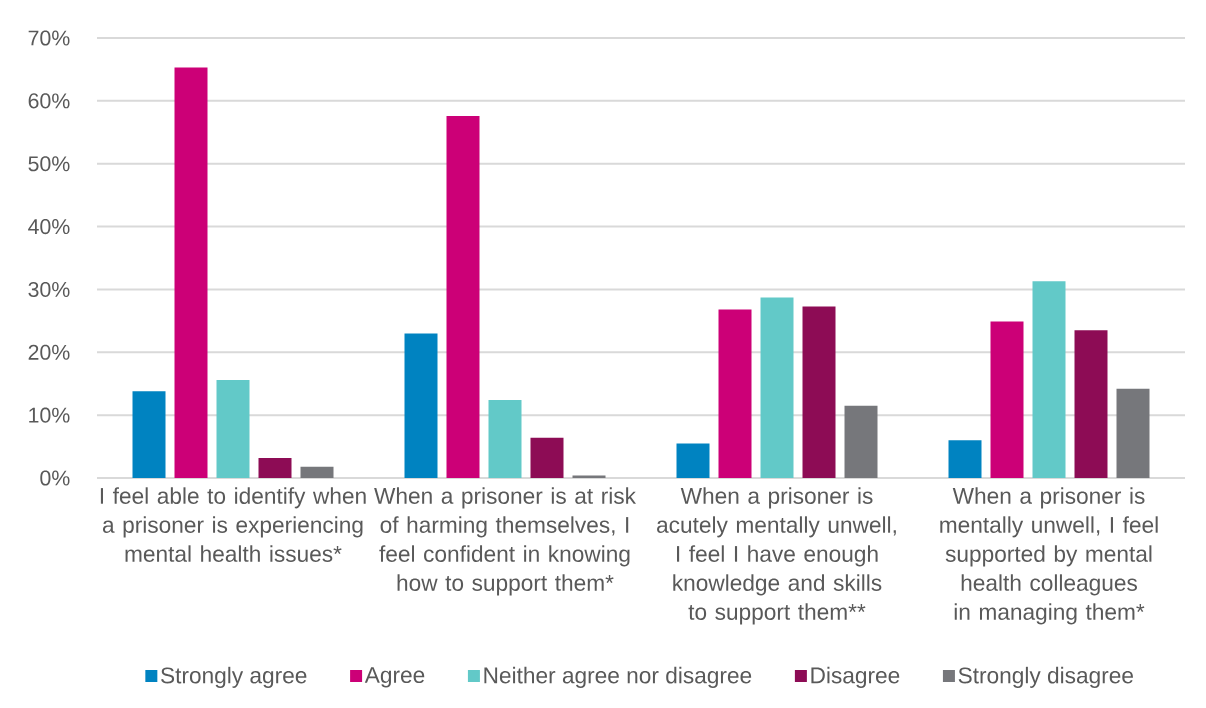 This screenshot has height=708, width=1206. I want to click on y-tick-label: 50%, so click(49, 164).